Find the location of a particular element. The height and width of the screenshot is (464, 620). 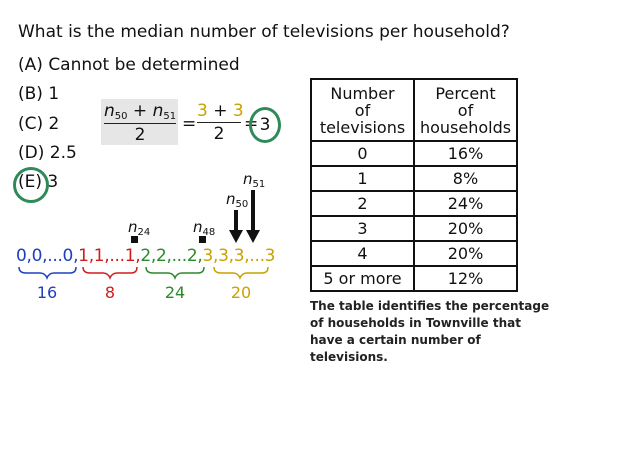

table-row: 5 or more 12% is located at coordinates (414, 278).